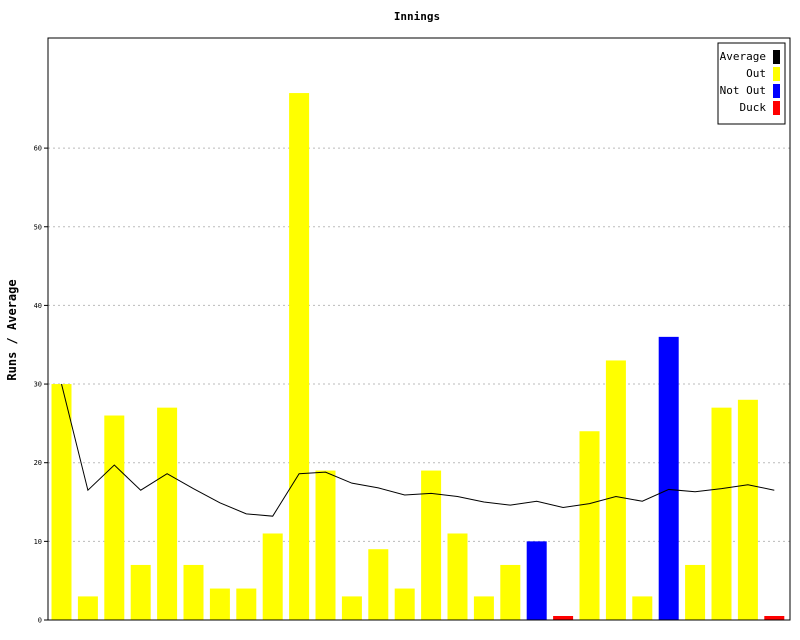  I want to click on y-tick-label: 50, so click(38, 227).